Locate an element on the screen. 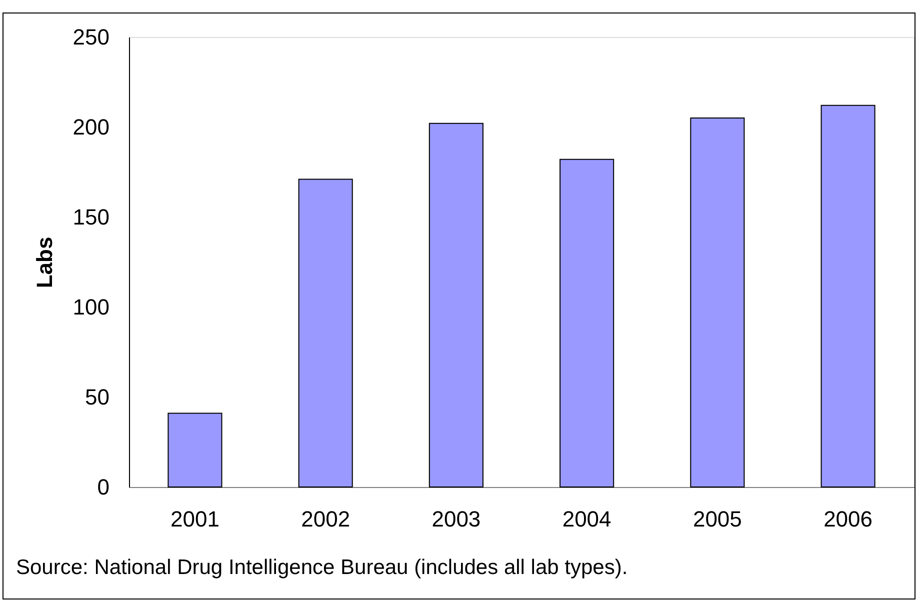  y-tick-label: 100 is located at coordinates (91, 307).